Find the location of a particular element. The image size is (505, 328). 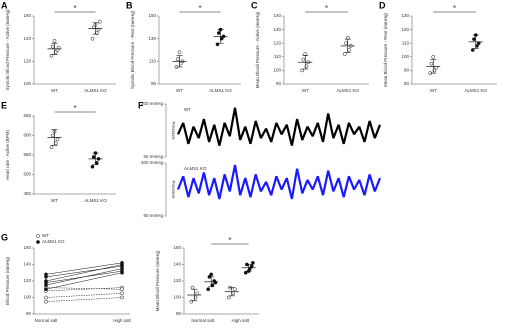

panel-label: F is located at coordinates (141, 105).